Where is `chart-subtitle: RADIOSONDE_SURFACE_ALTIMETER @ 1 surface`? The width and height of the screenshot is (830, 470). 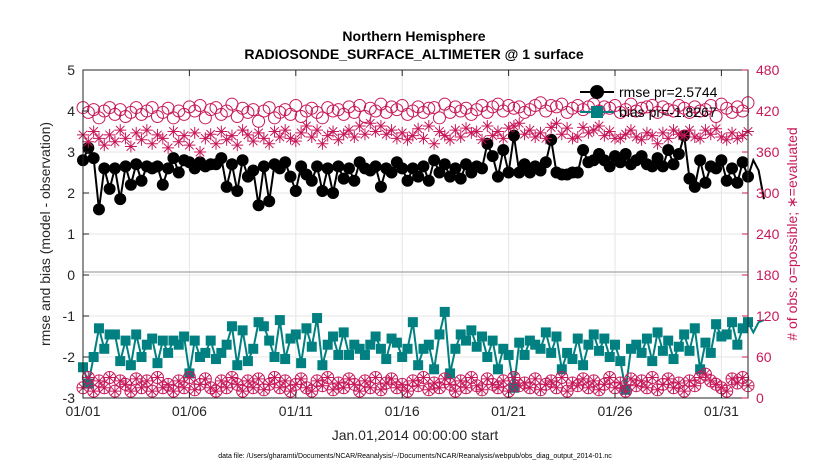 chart-subtitle: RADIOSONDE_SURFACE_ALTIMETER @ 1 surface is located at coordinates (414, 54).